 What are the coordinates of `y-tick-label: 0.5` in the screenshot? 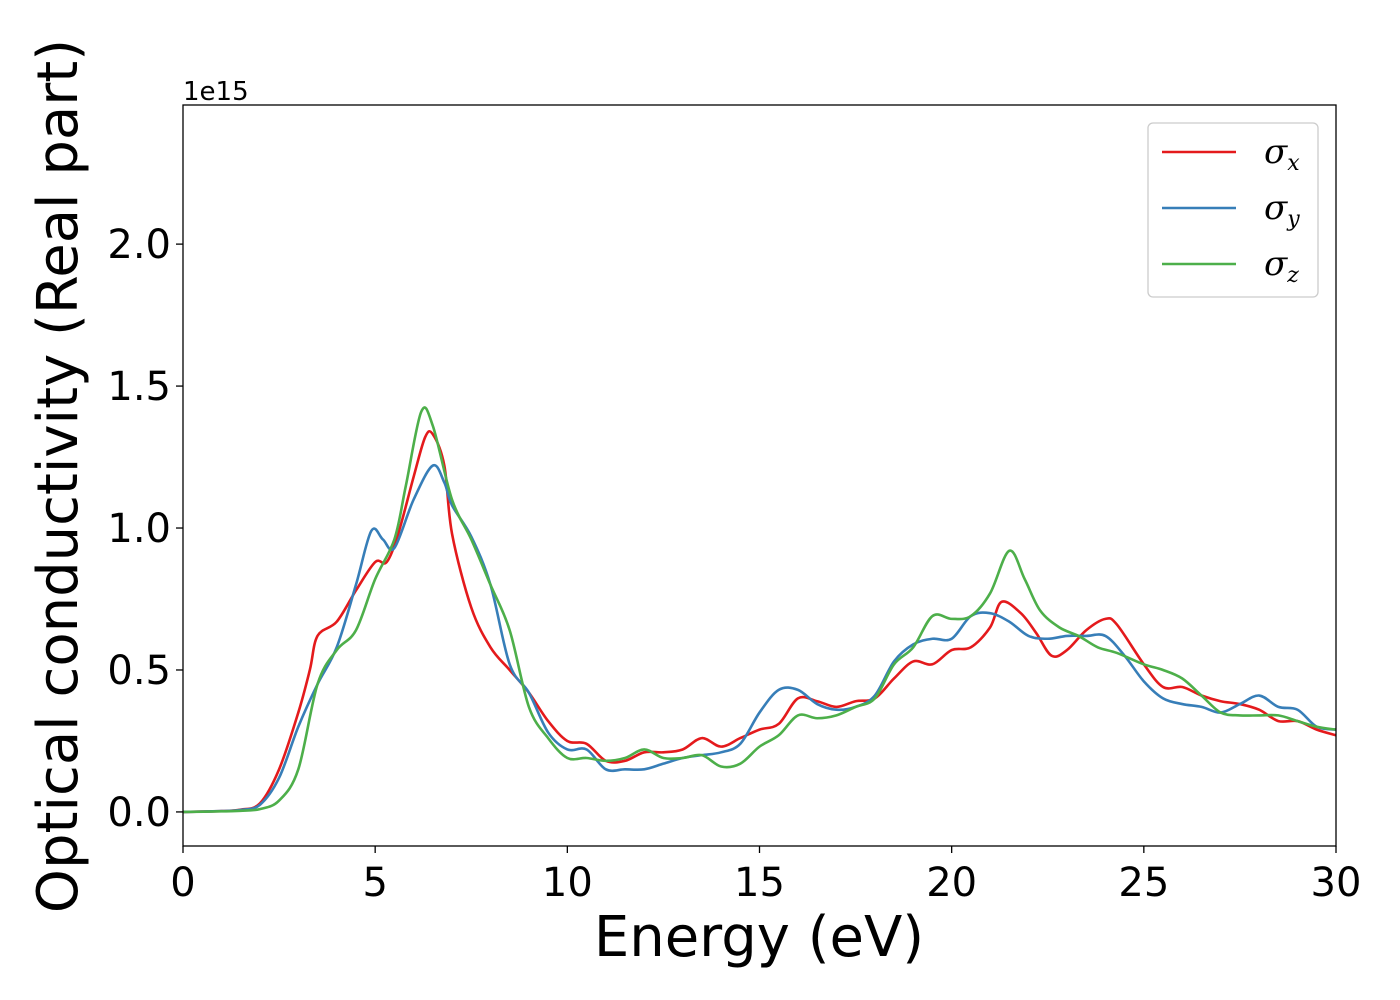 It's located at (139, 671).